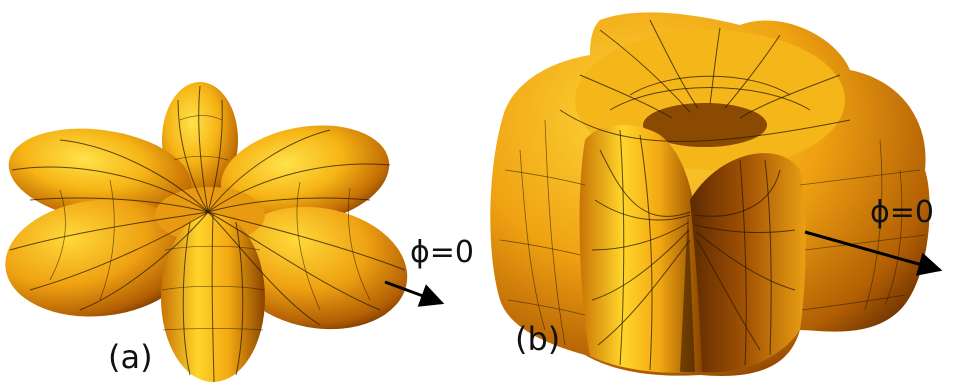  I want to click on torus-front-lobe, so click(640, 249).